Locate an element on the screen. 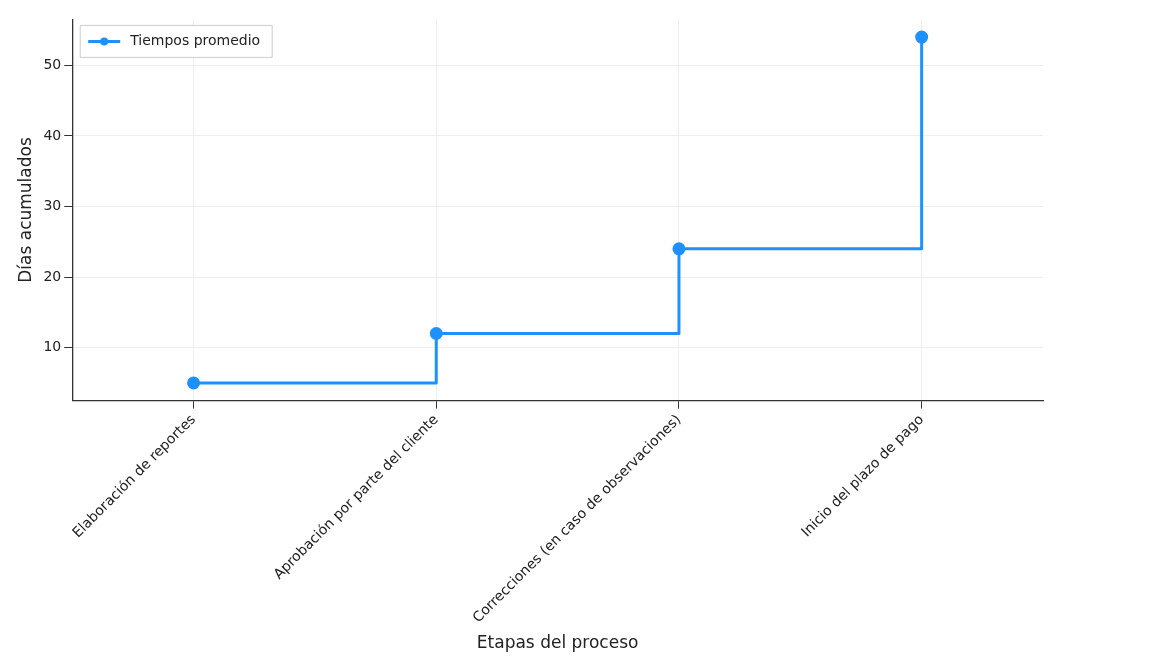  y-axis-title: Días acumulados is located at coordinates (24, 210).